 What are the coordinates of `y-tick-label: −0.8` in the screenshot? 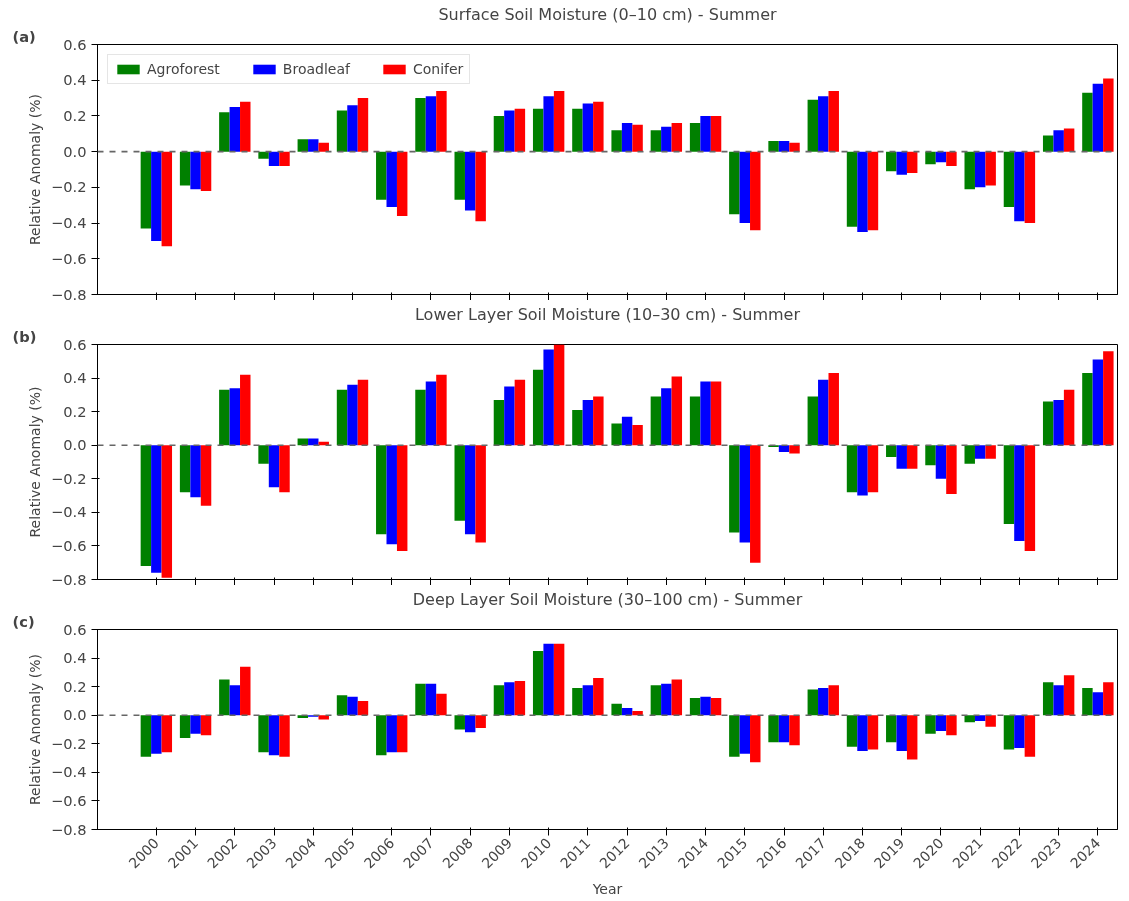 It's located at (68, 294).